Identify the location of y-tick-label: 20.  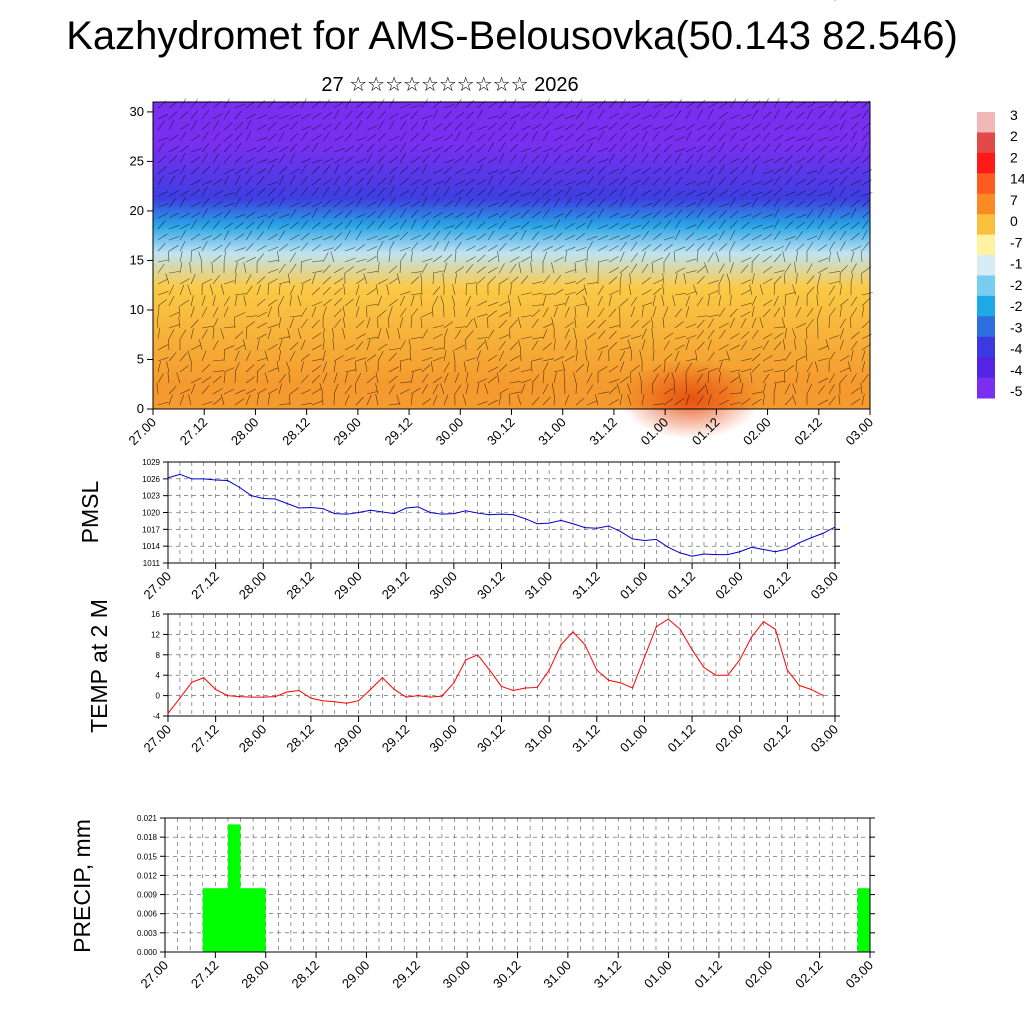
(137, 210).